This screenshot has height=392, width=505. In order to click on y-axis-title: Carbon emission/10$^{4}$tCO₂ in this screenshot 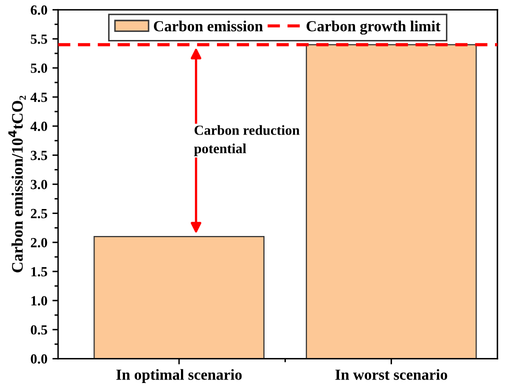, I will do `click(17, 184)`.